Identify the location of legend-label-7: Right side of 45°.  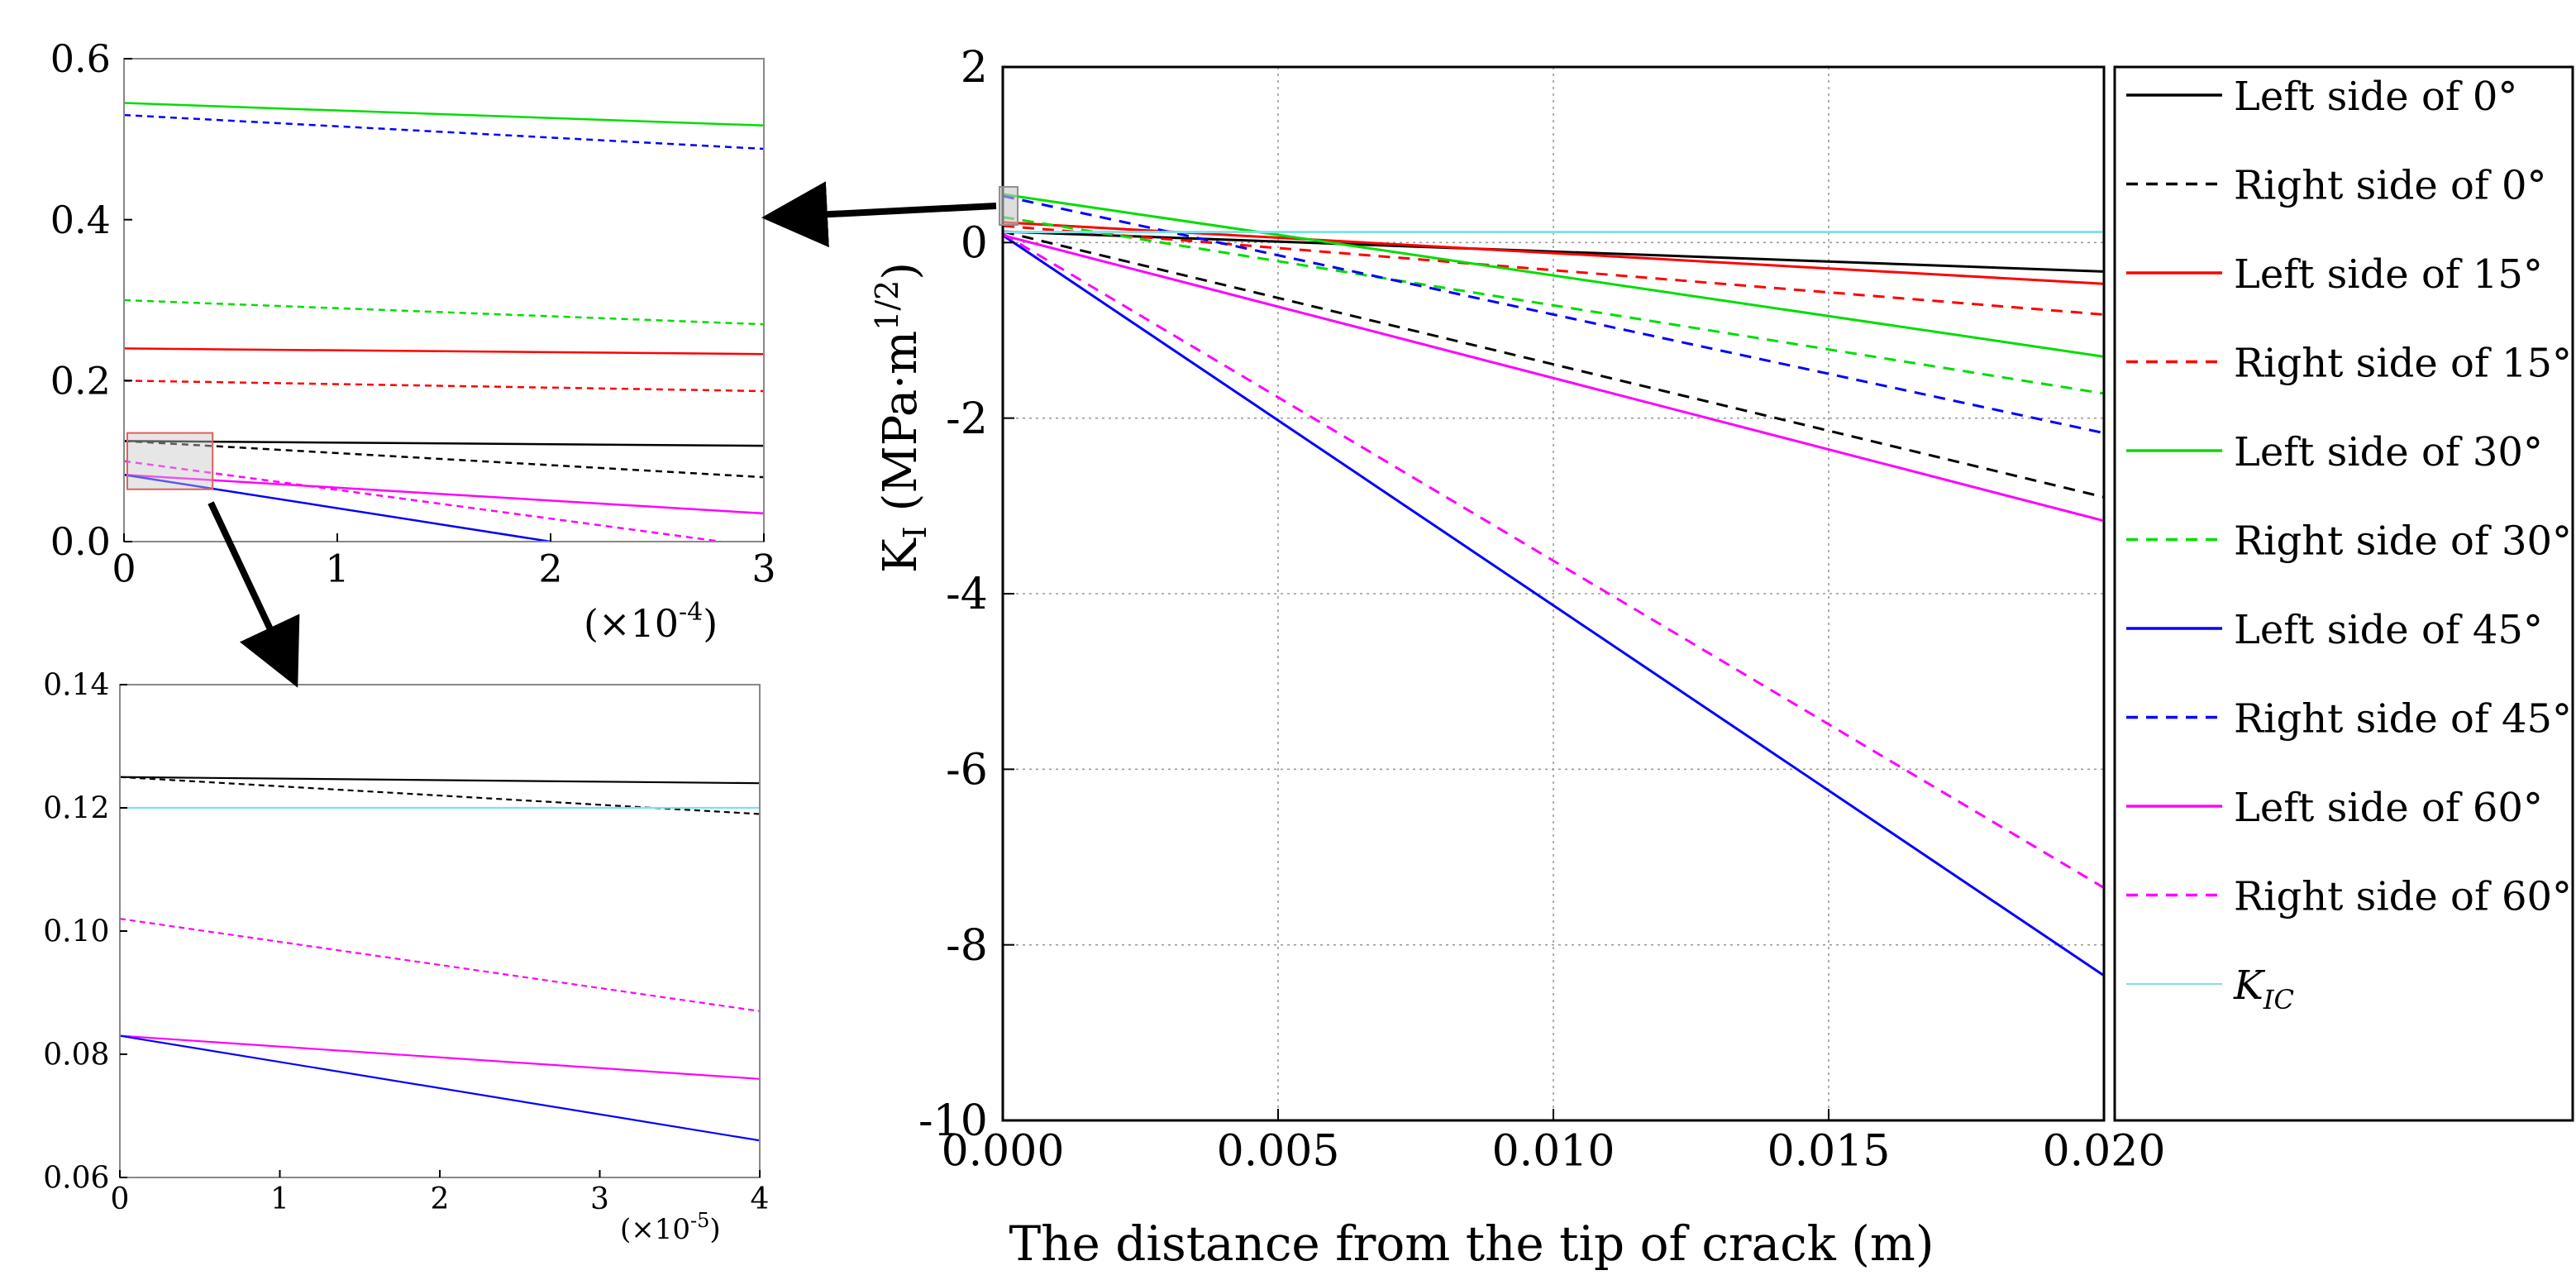
(2403, 719).